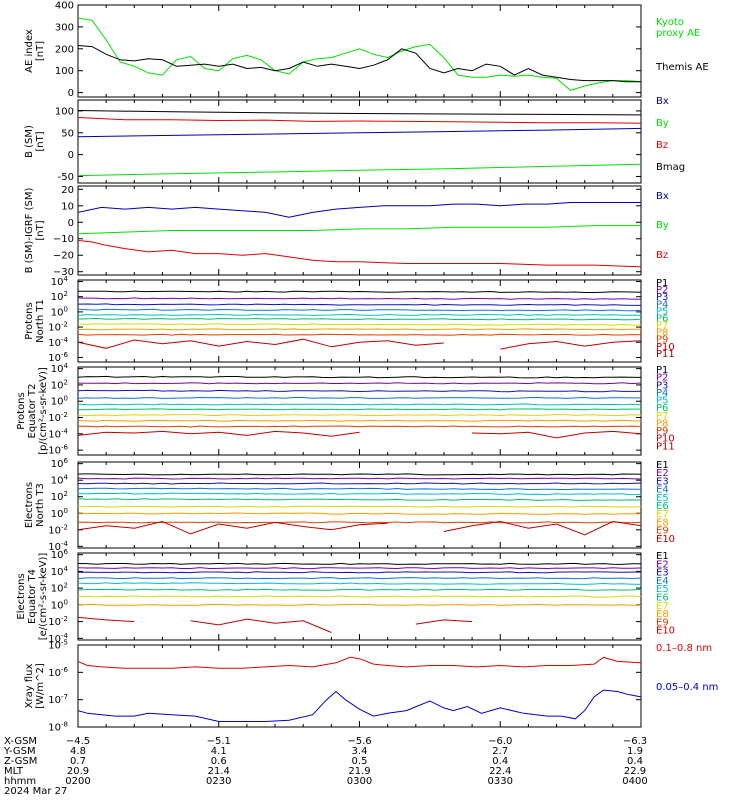  Describe the element at coordinates (662, 290) in the screenshot. I see `legend-entry: P2` at that location.